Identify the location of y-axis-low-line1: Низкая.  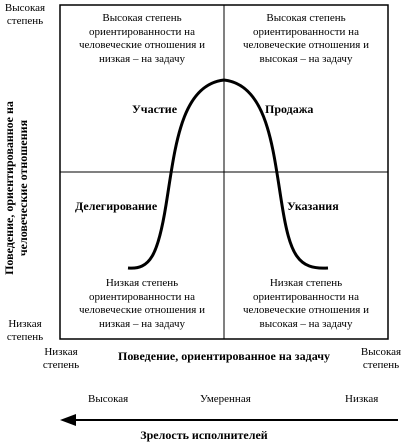
(25, 324).